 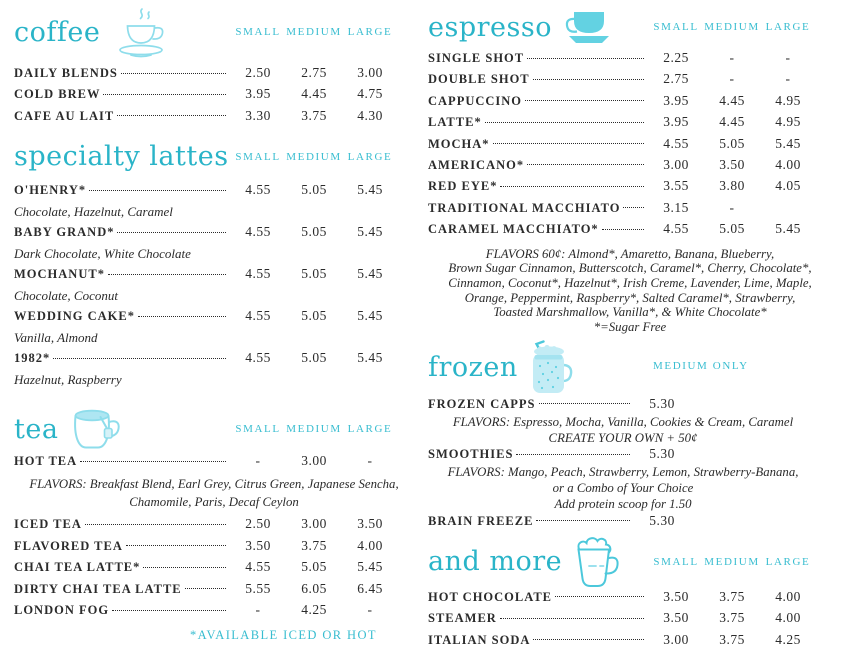 What do you see at coordinates (314, 32) in the screenshot?
I see `size-header-medium: MEDIUM` at bounding box center [314, 32].